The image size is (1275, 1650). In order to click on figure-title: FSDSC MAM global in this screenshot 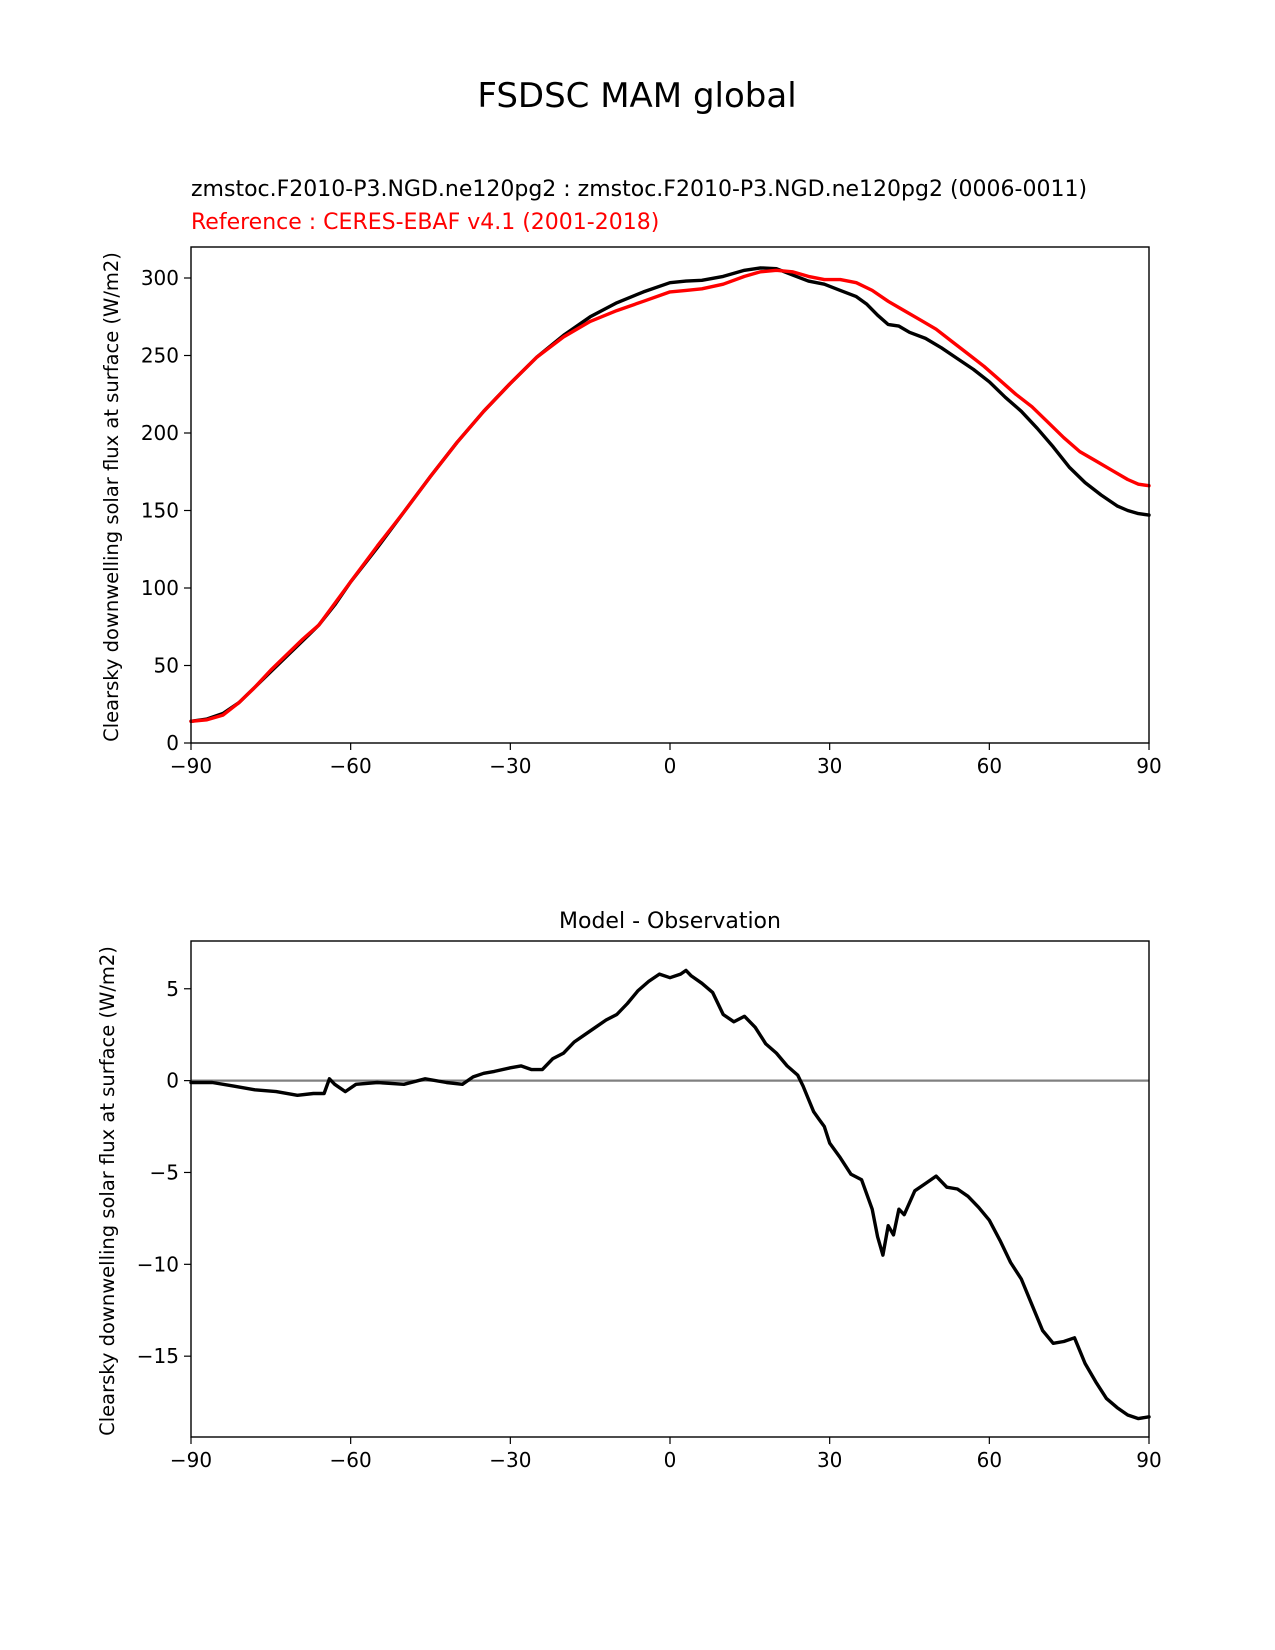, I will do `click(636, 96)`.